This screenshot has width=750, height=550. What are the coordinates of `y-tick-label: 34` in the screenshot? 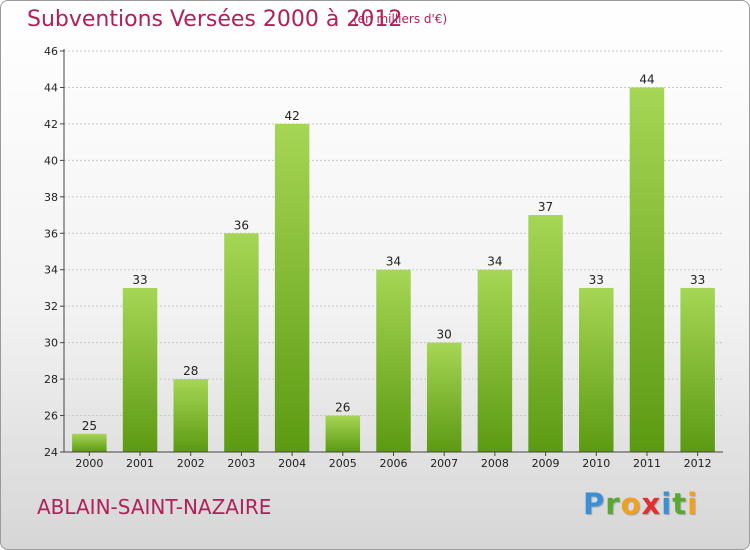 It's located at (51, 270).